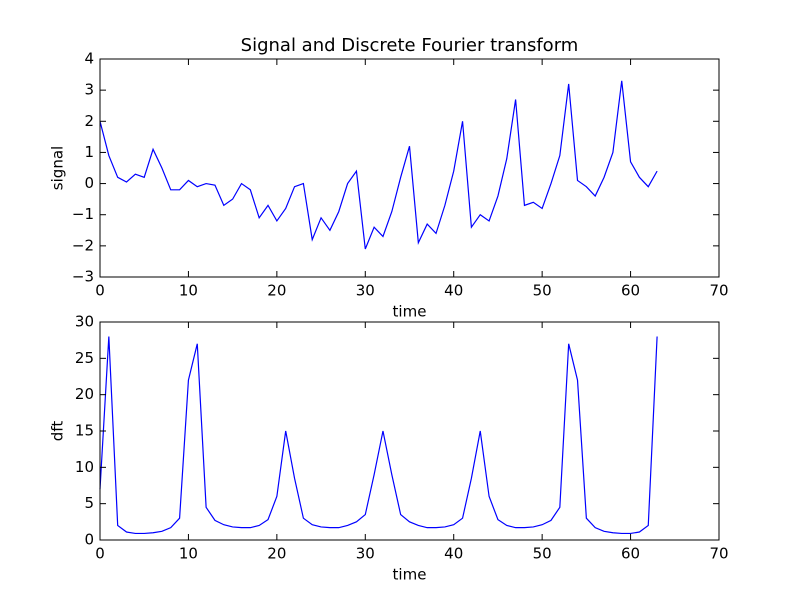  I want to click on y-tick-label: −2, so click(83, 245).